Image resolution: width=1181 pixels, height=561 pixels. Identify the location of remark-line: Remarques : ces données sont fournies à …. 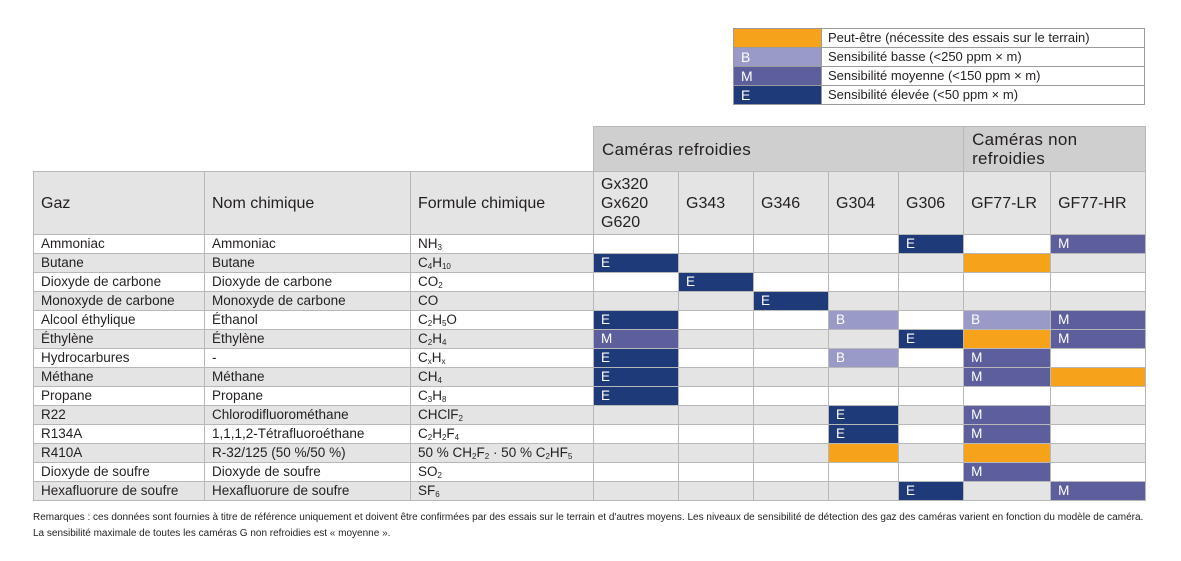
(588, 517).